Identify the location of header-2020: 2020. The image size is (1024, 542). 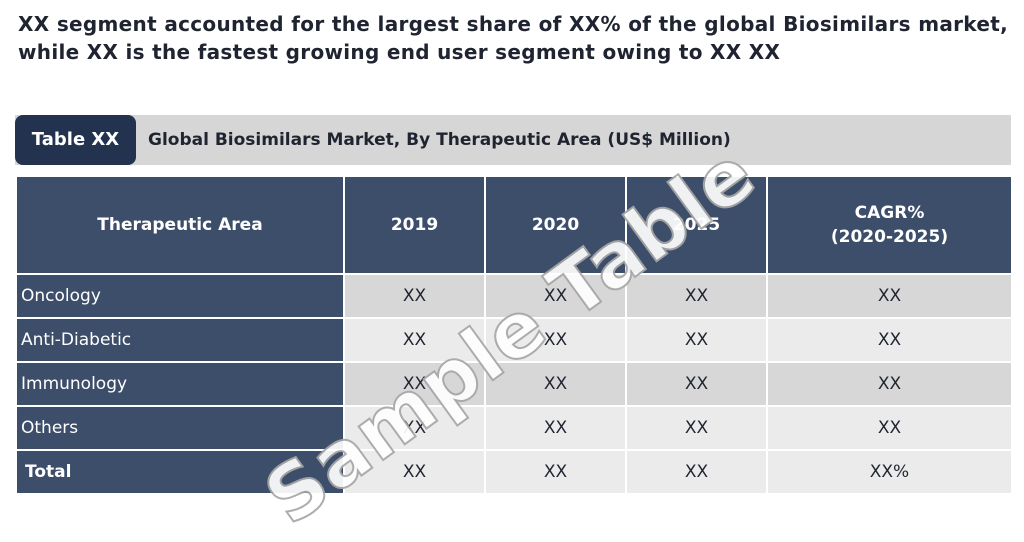
(555, 225).